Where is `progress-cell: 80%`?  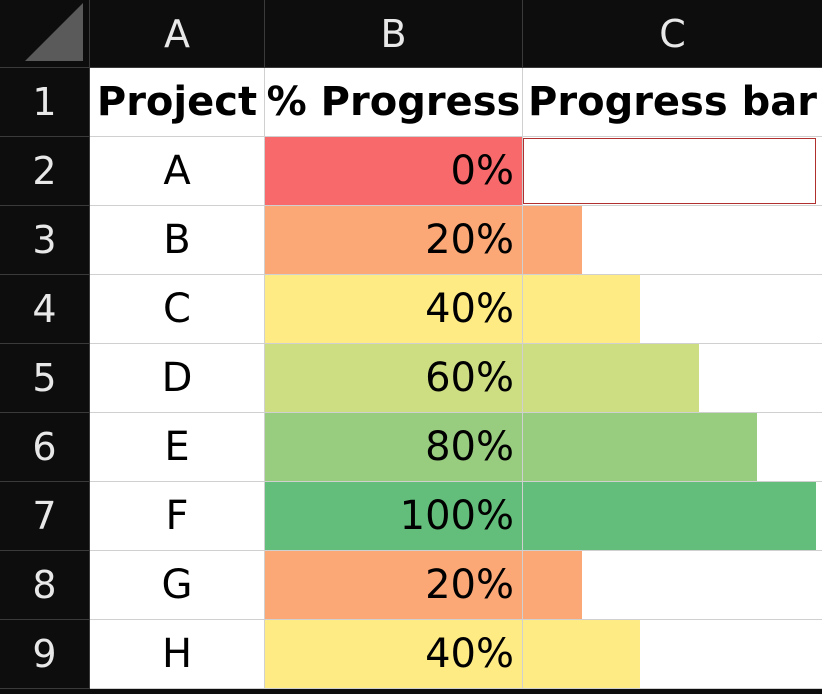 progress-cell: 80% is located at coordinates (394, 447).